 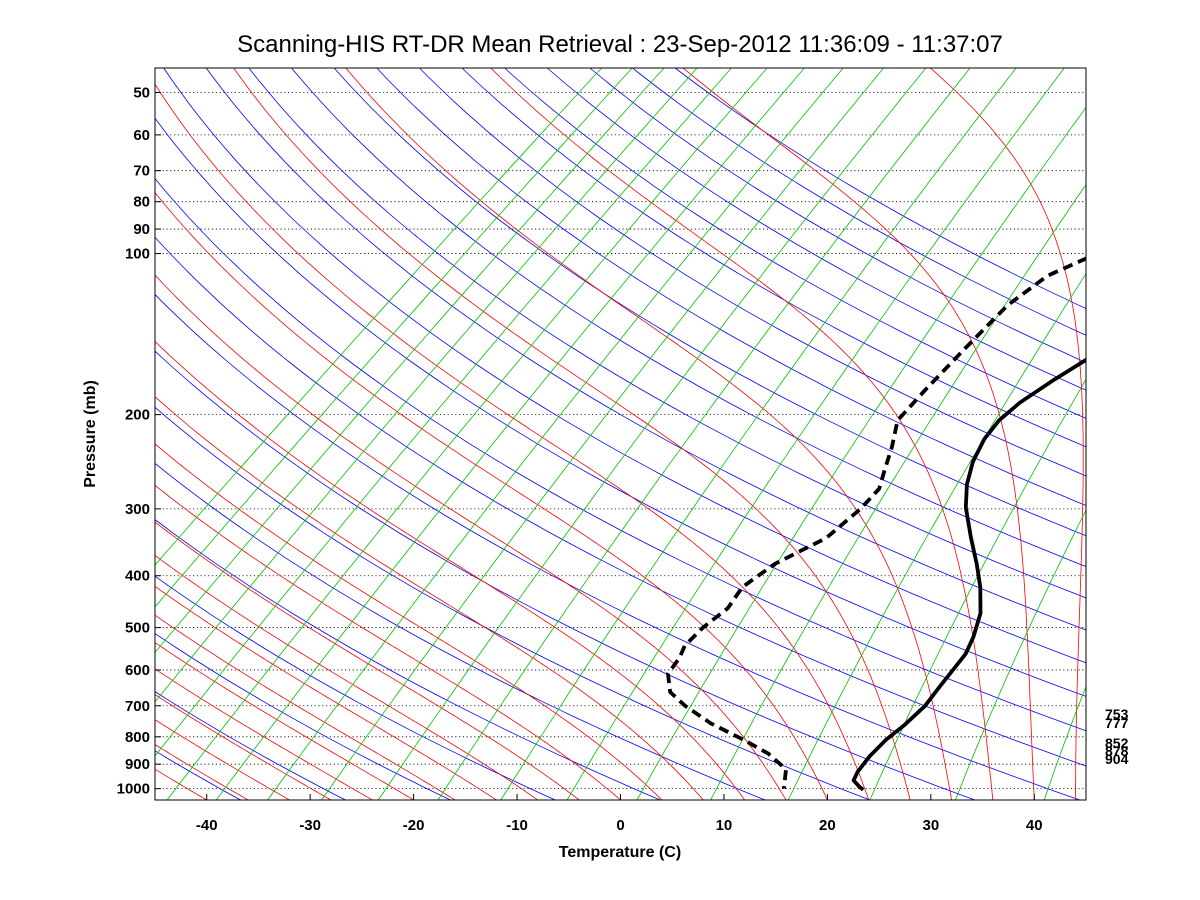 What do you see at coordinates (414, 825) in the screenshot?
I see `x-tick-label-2: -20` at bounding box center [414, 825].